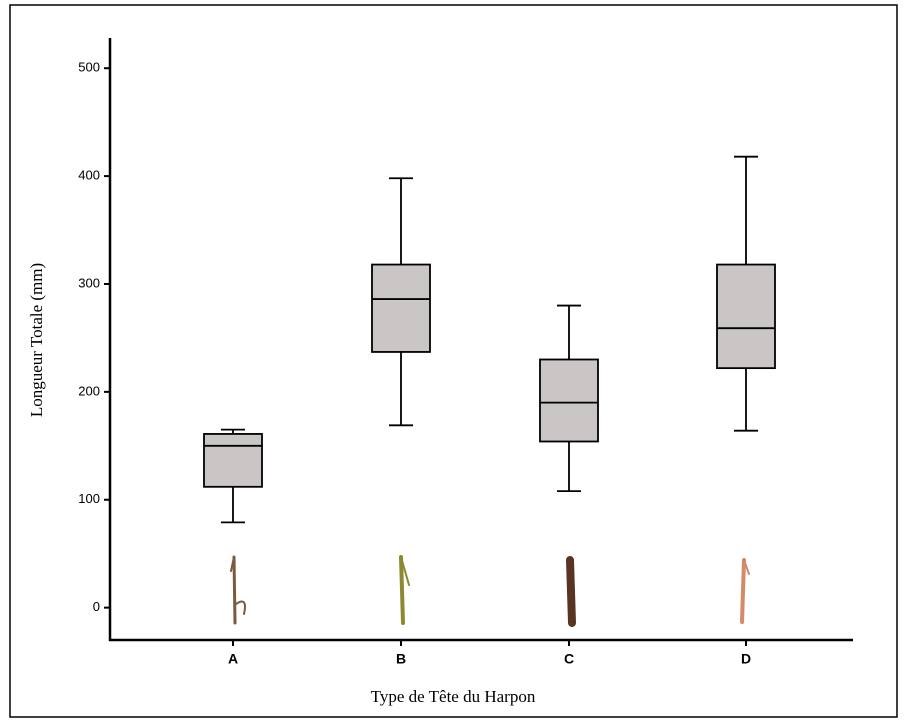  What do you see at coordinates (89, 390) in the screenshot?
I see `y-tick-label: 200` at bounding box center [89, 390].